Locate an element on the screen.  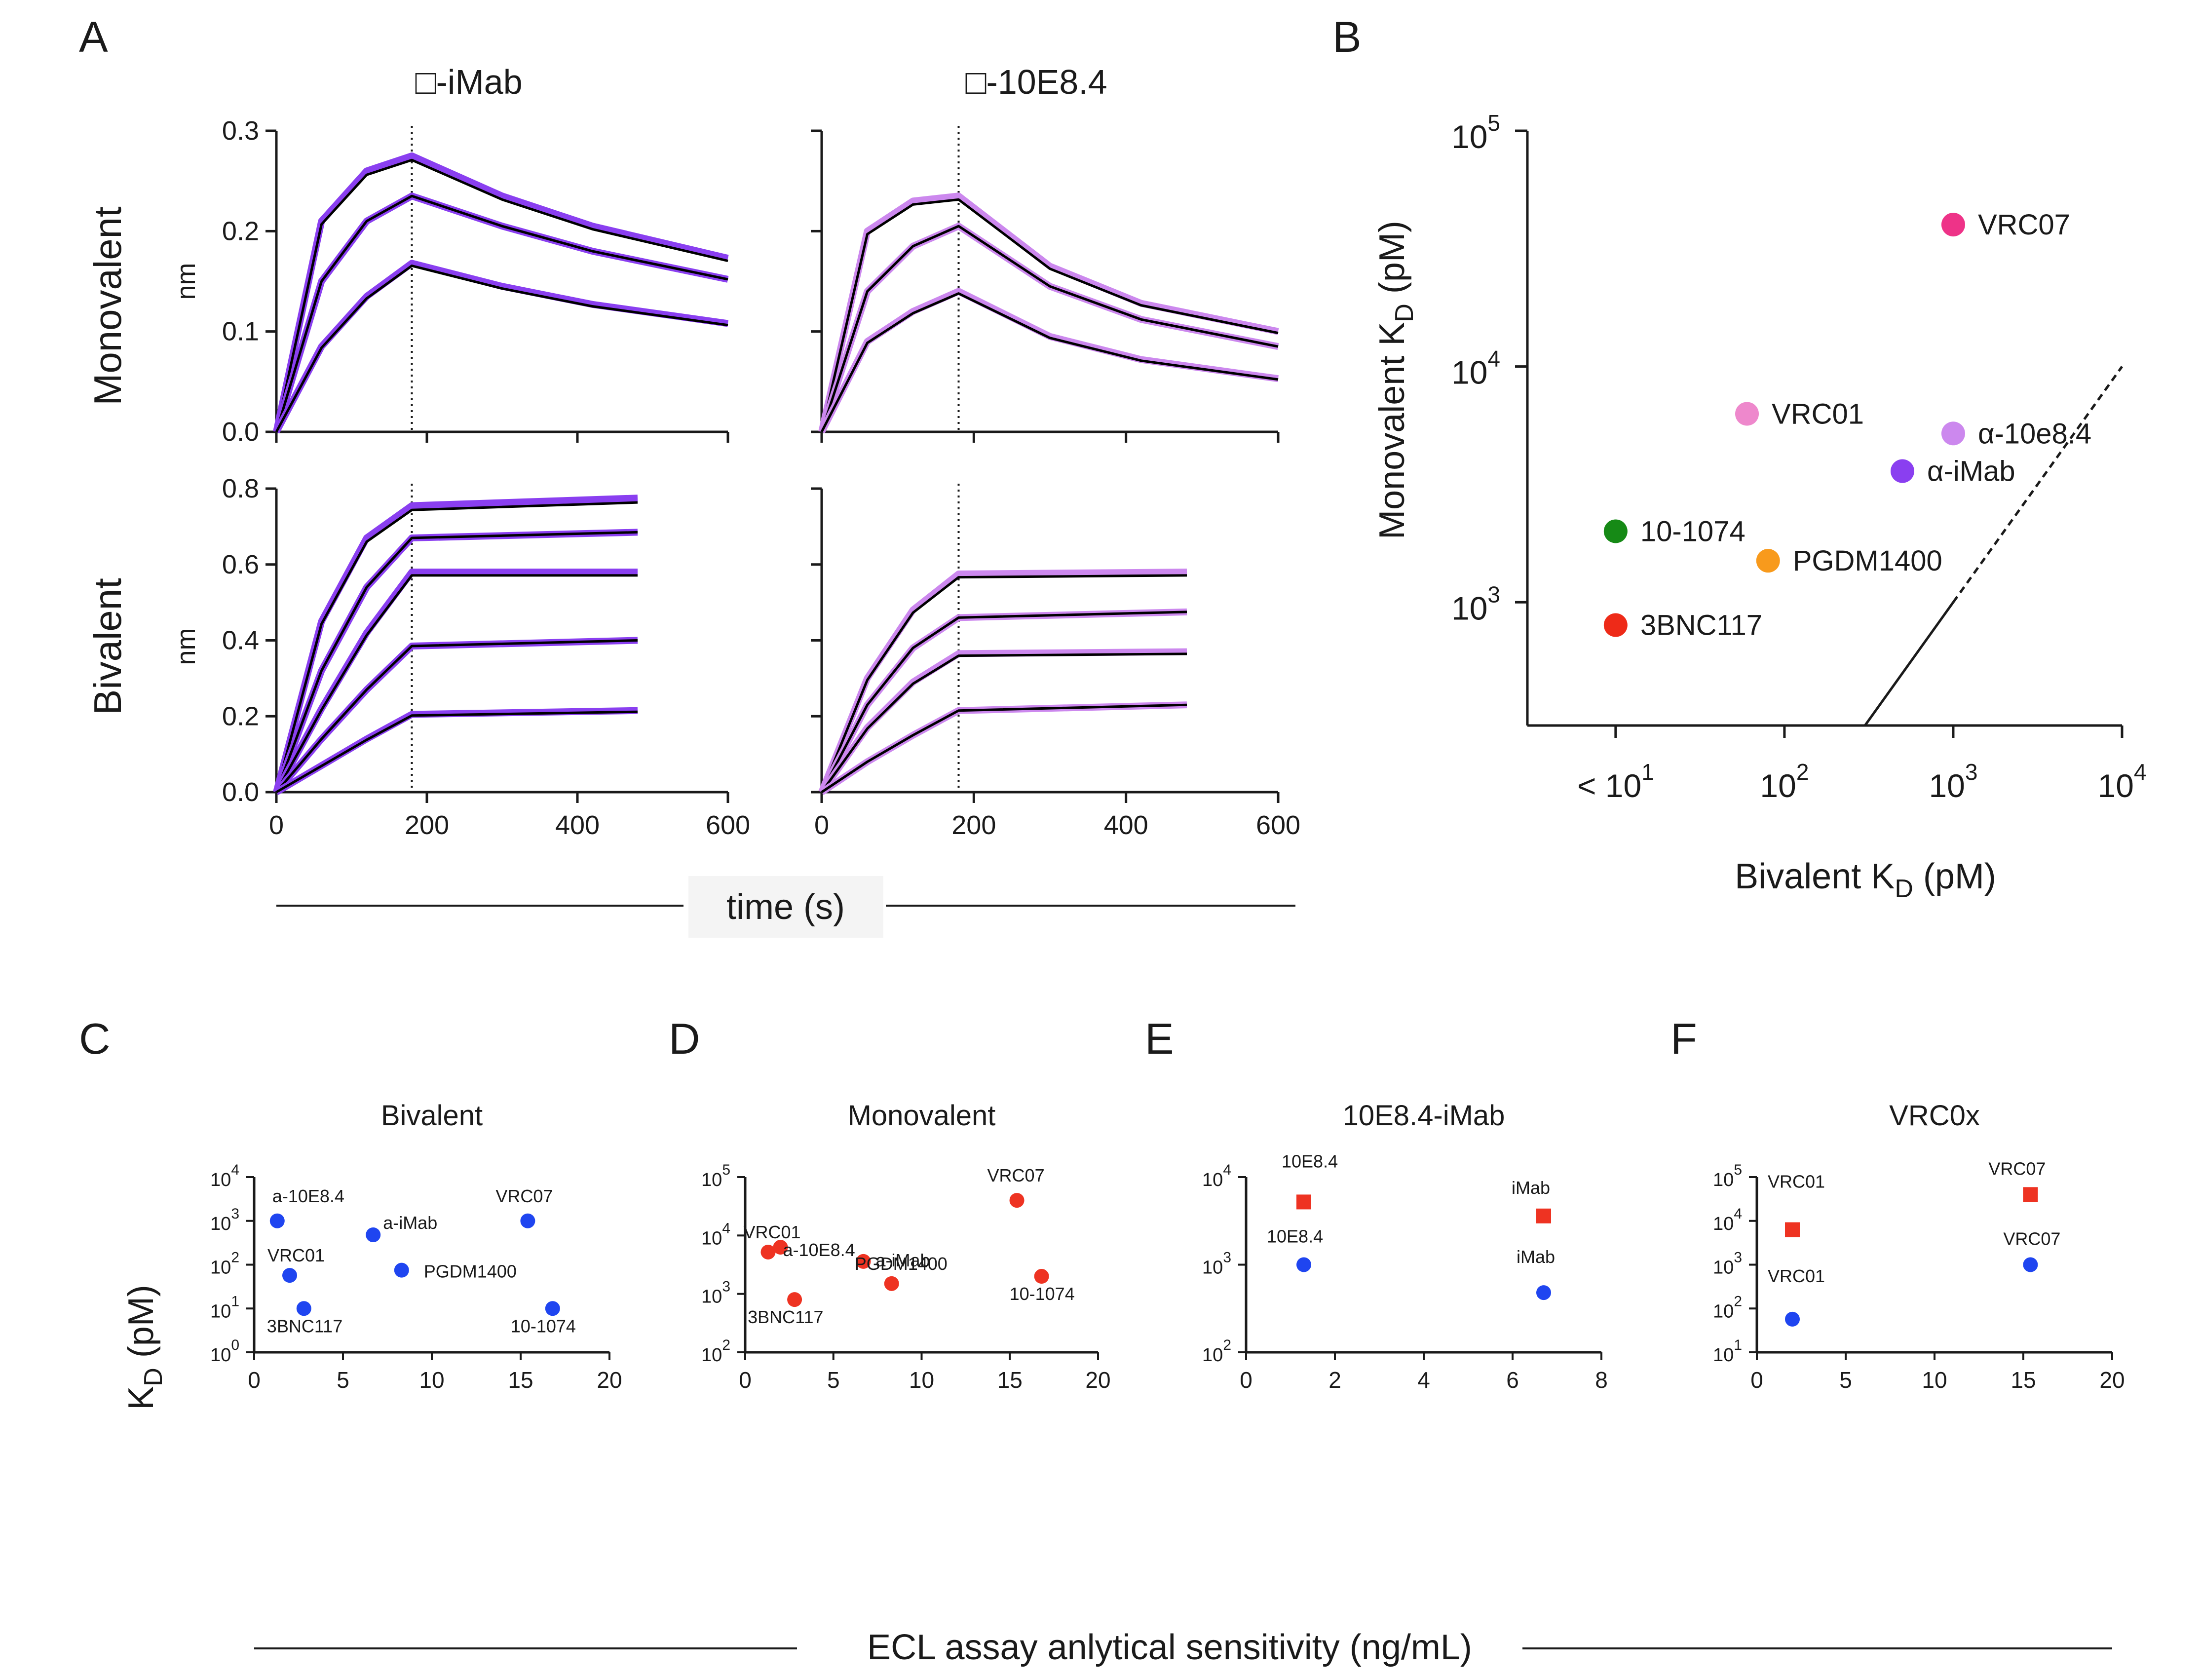
subplot-a-biv-10e8: 0 200 400 600 is located at coordinates (1055, 662).